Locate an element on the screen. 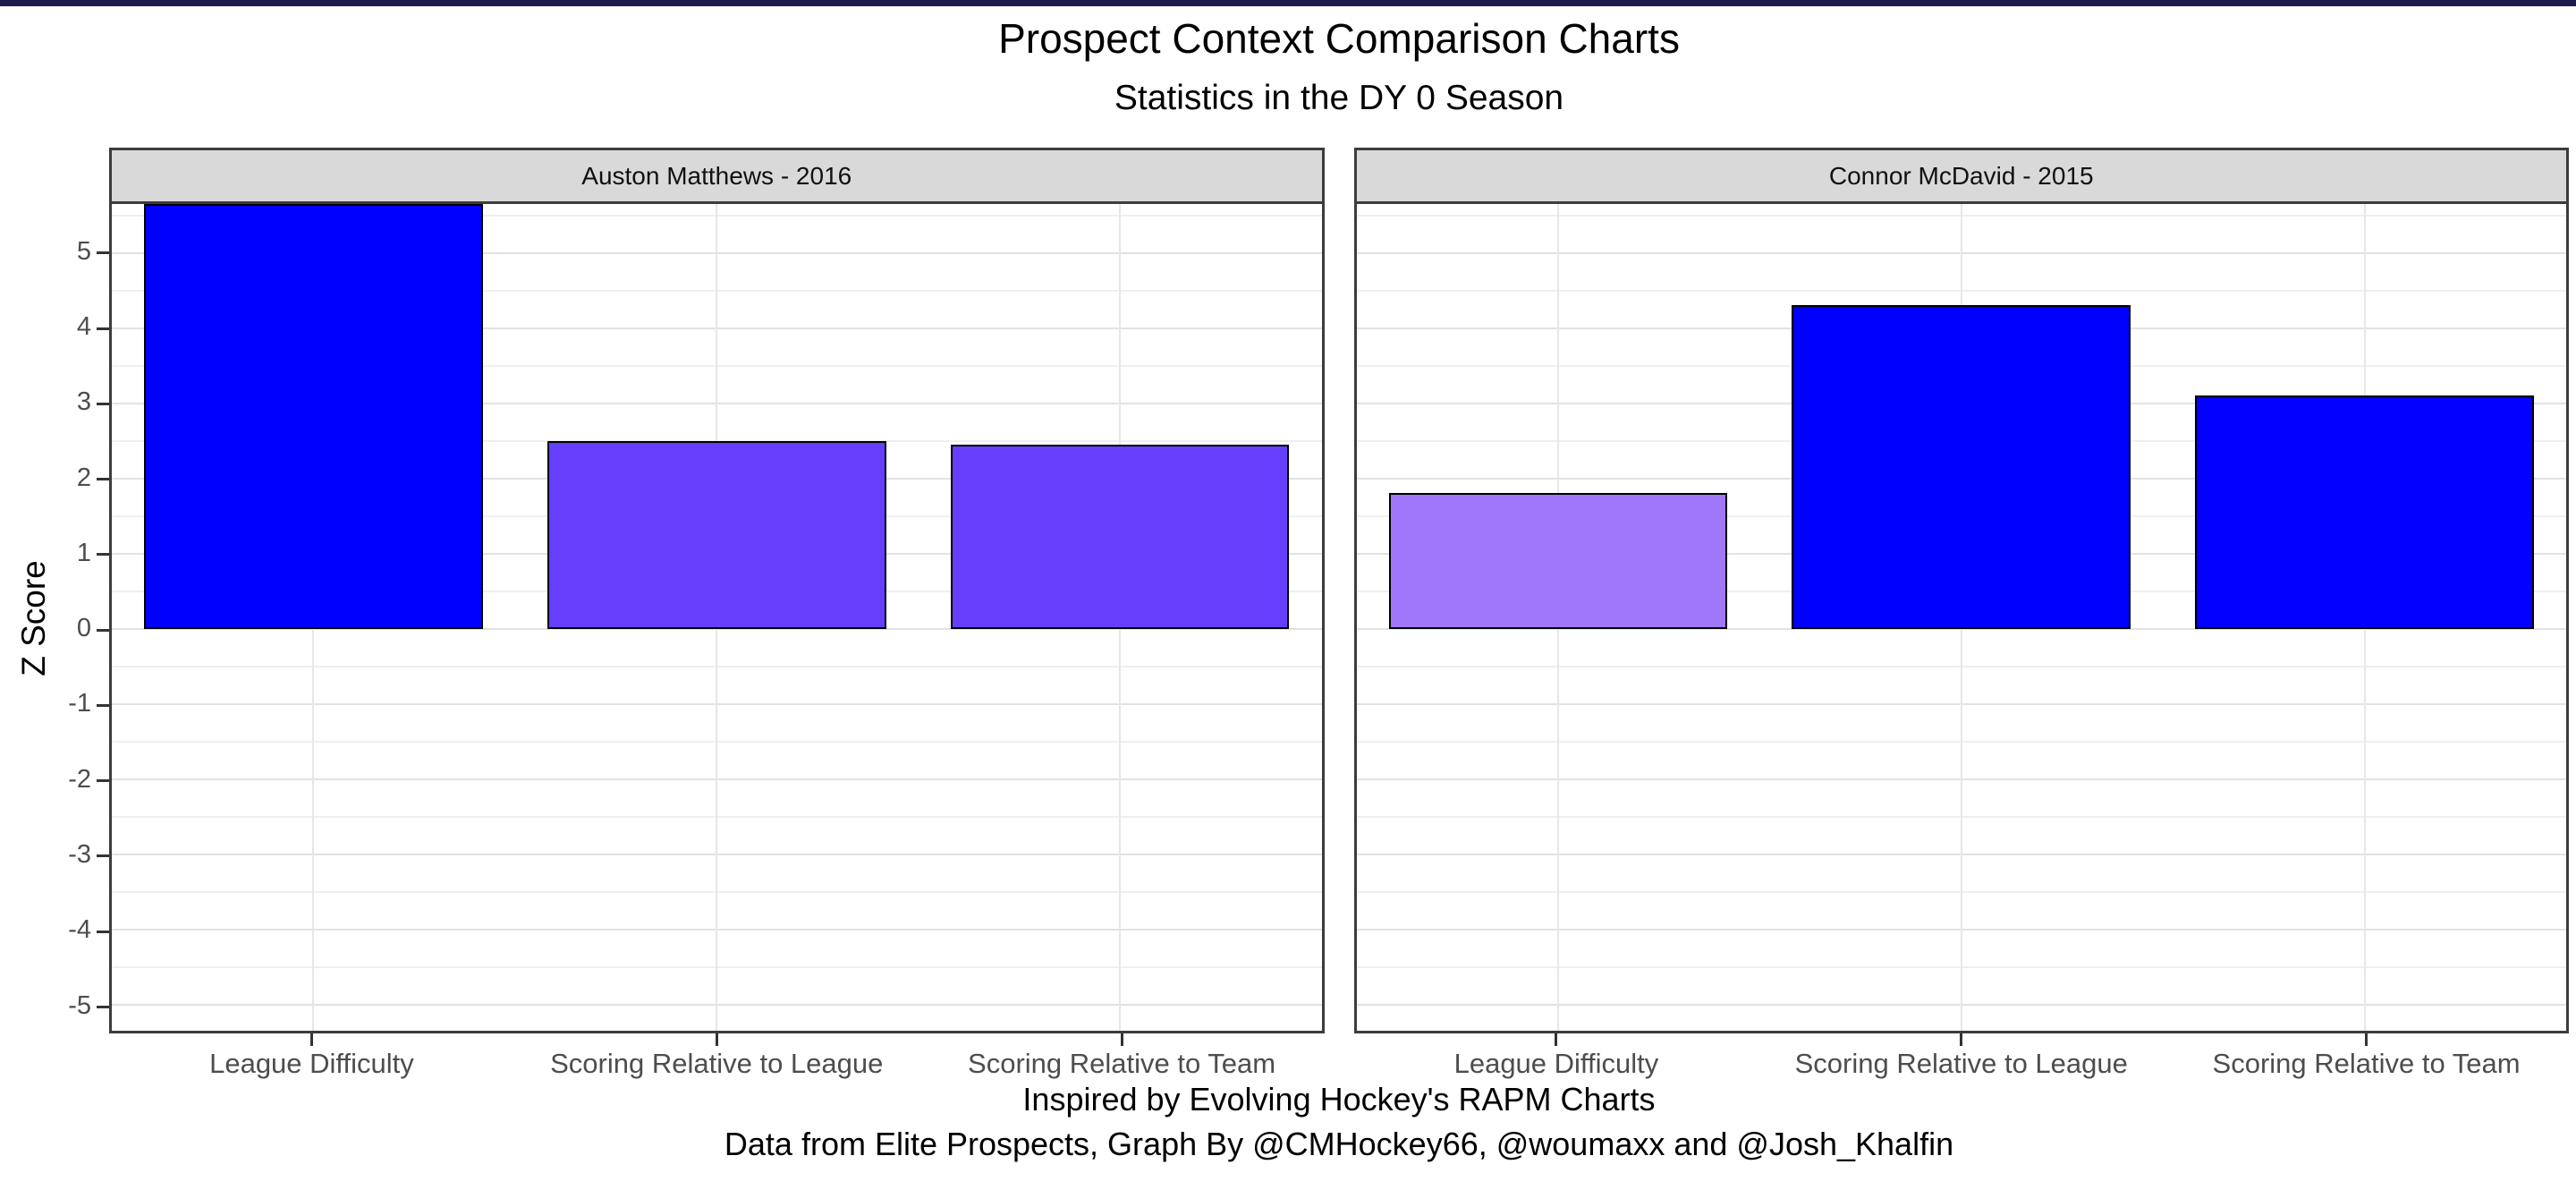 This screenshot has height=1190, width=2576. y-axis-tick-label: 1 is located at coordinates (83, 553).